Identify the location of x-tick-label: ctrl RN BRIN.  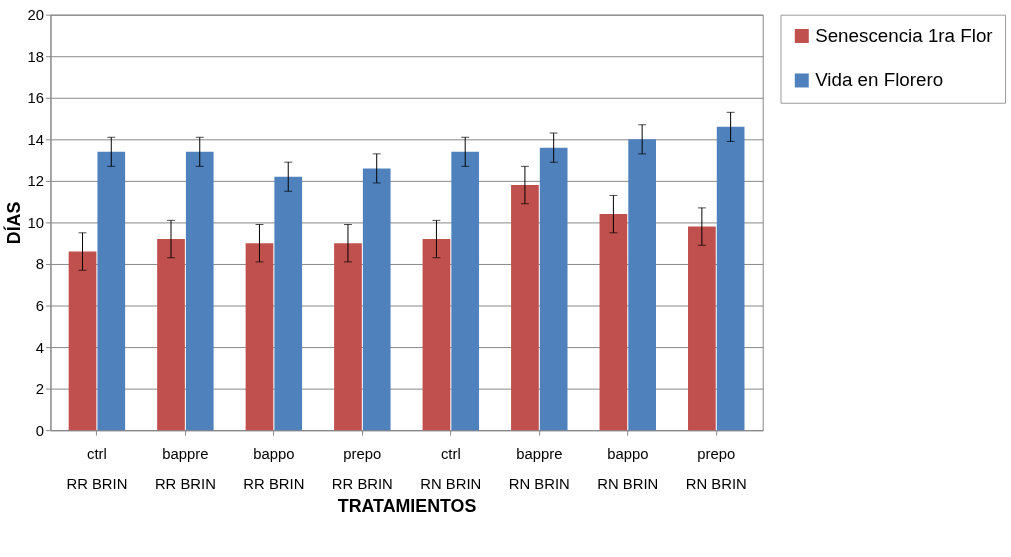
(451, 469).